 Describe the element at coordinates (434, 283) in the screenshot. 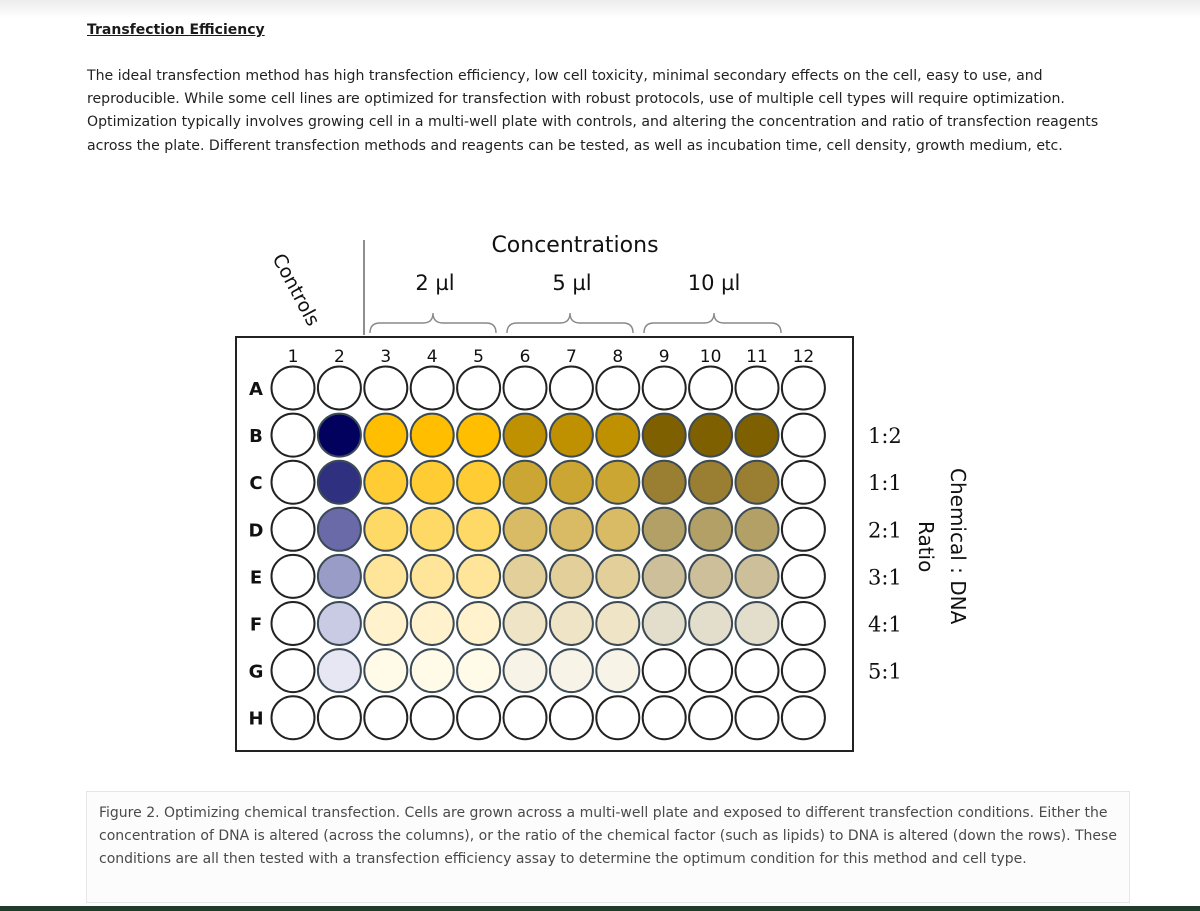

I see `concentration-label-2ul: 2 µl` at that location.